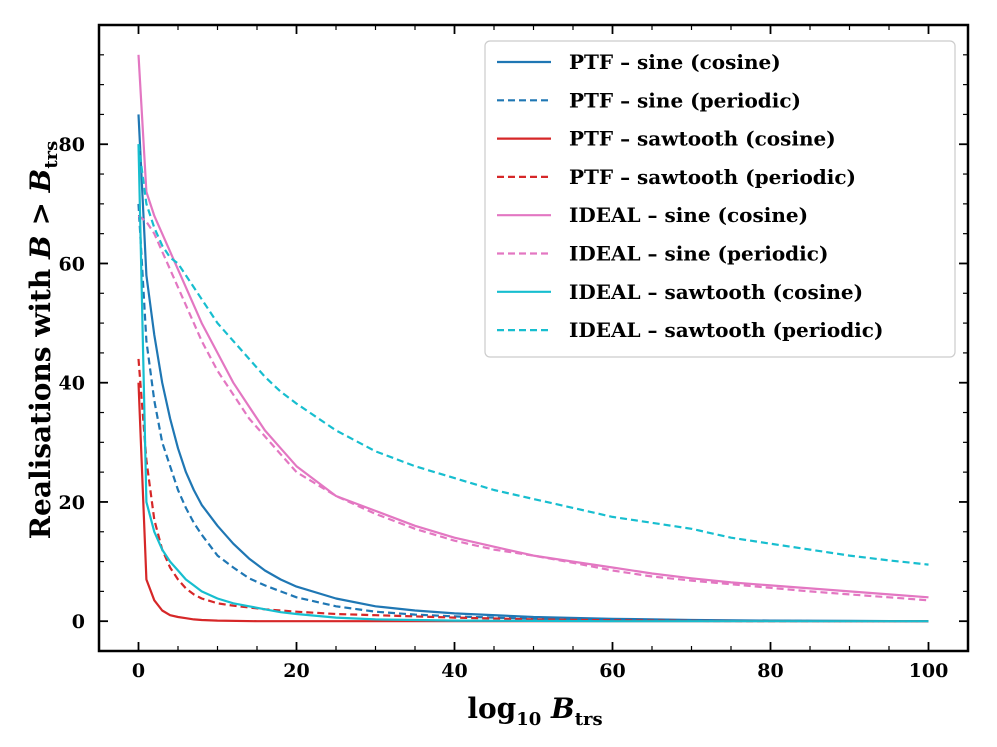 The width and height of the screenshot is (997, 747). What do you see at coordinates (72, 384) in the screenshot?
I see `y-tick-label: 40` at bounding box center [72, 384].